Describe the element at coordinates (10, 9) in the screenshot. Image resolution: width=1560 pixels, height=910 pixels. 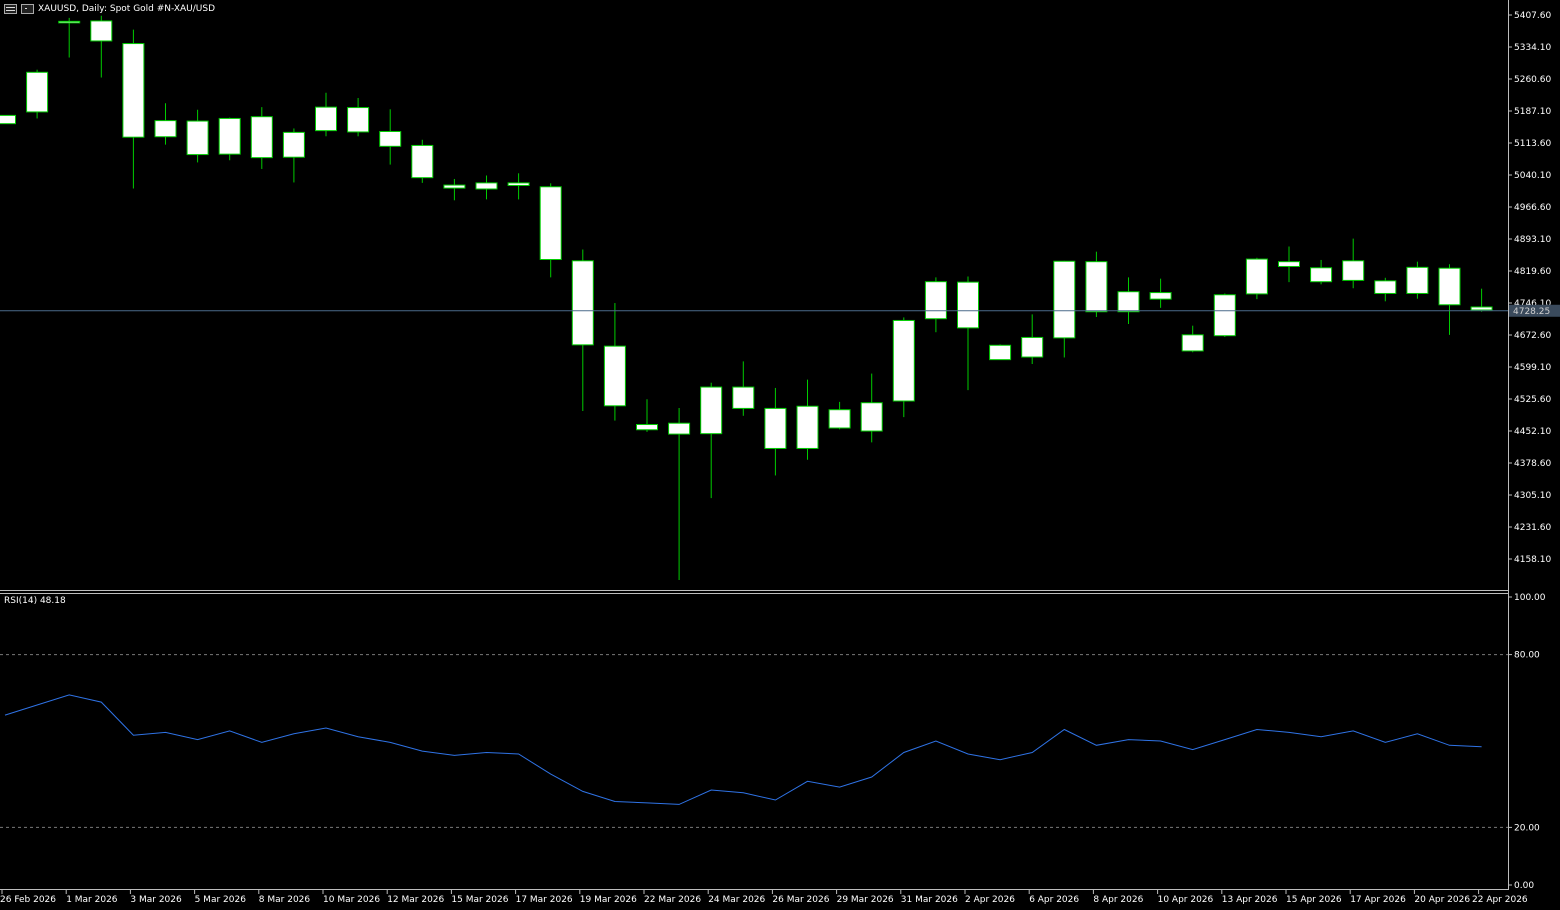
I see `chart-window-icon` at that location.